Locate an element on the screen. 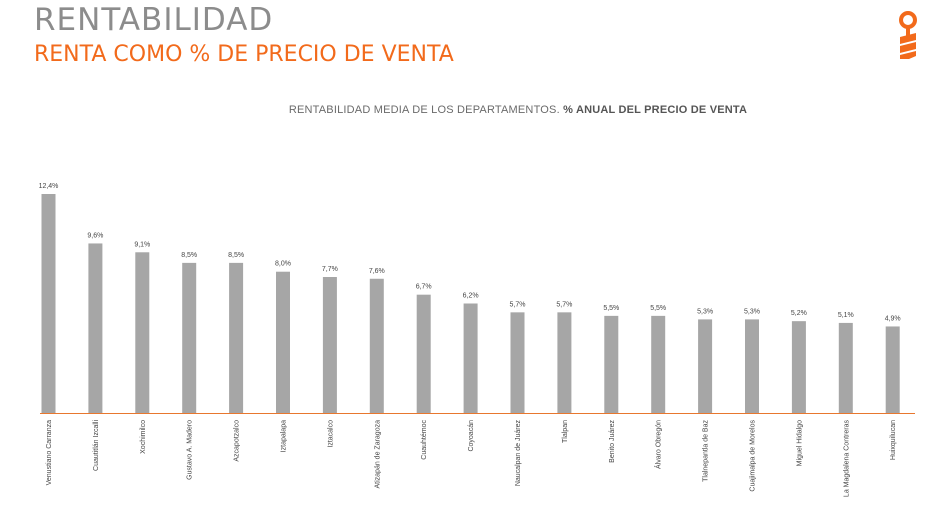  value-label-2: 9,1% is located at coordinates (142, 244).